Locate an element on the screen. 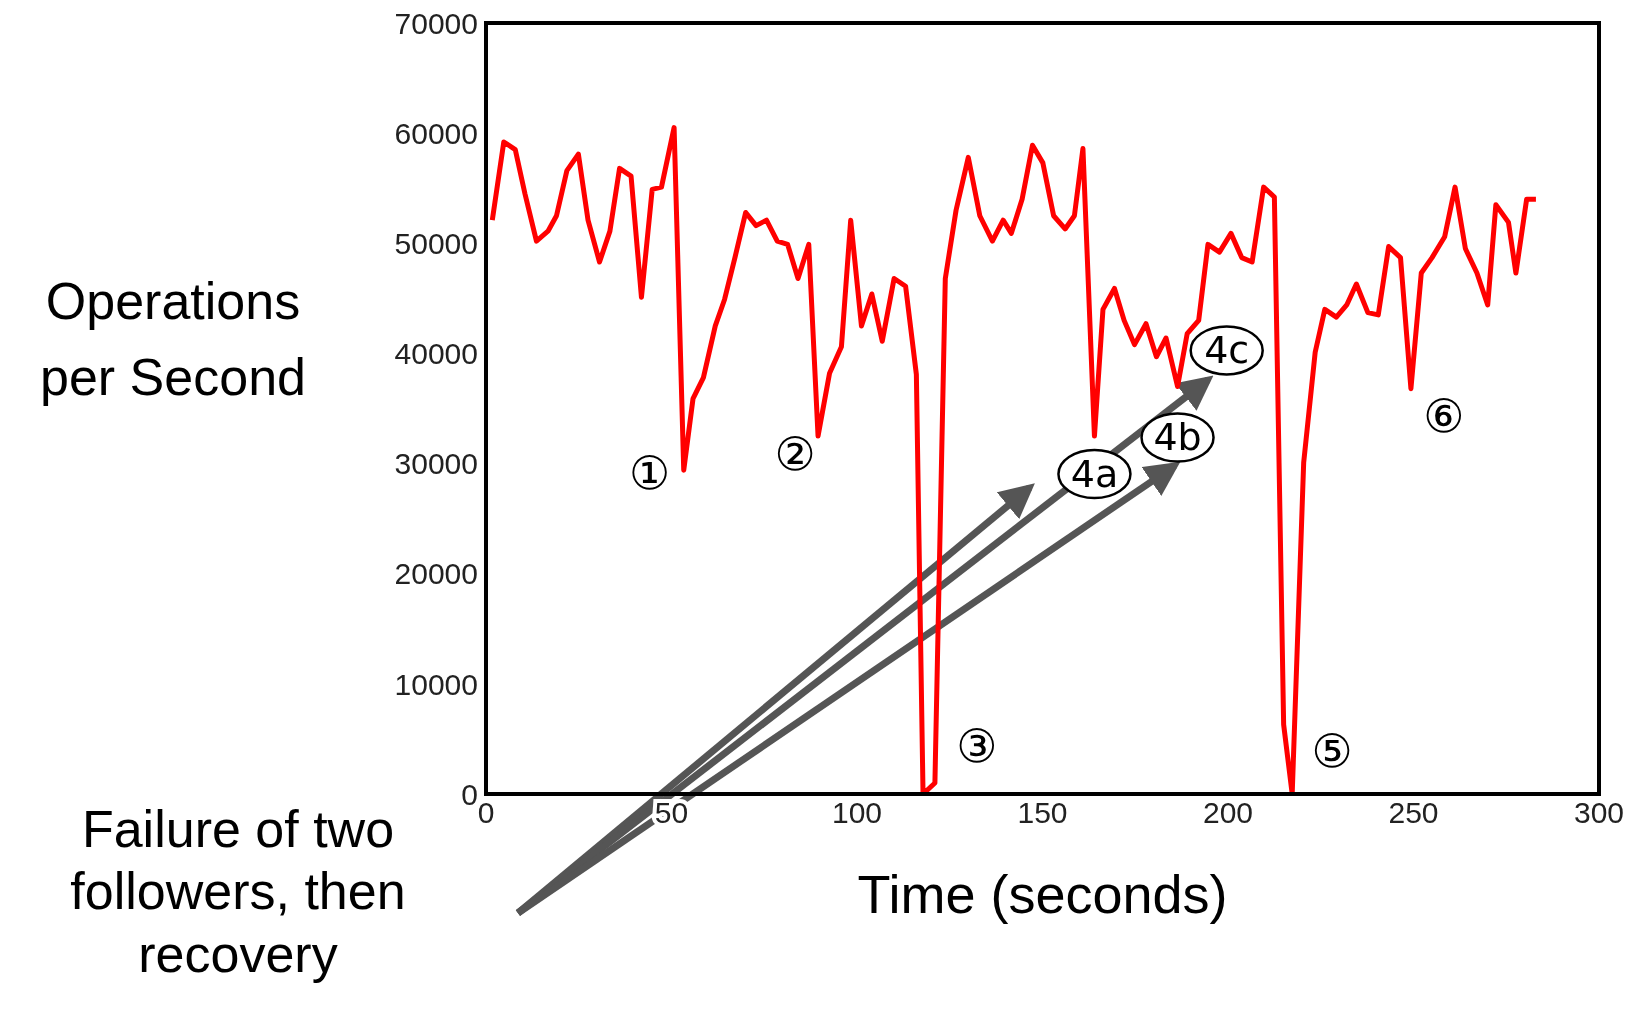  y-tick-label: 40000 is located at coordinates (436, 354).